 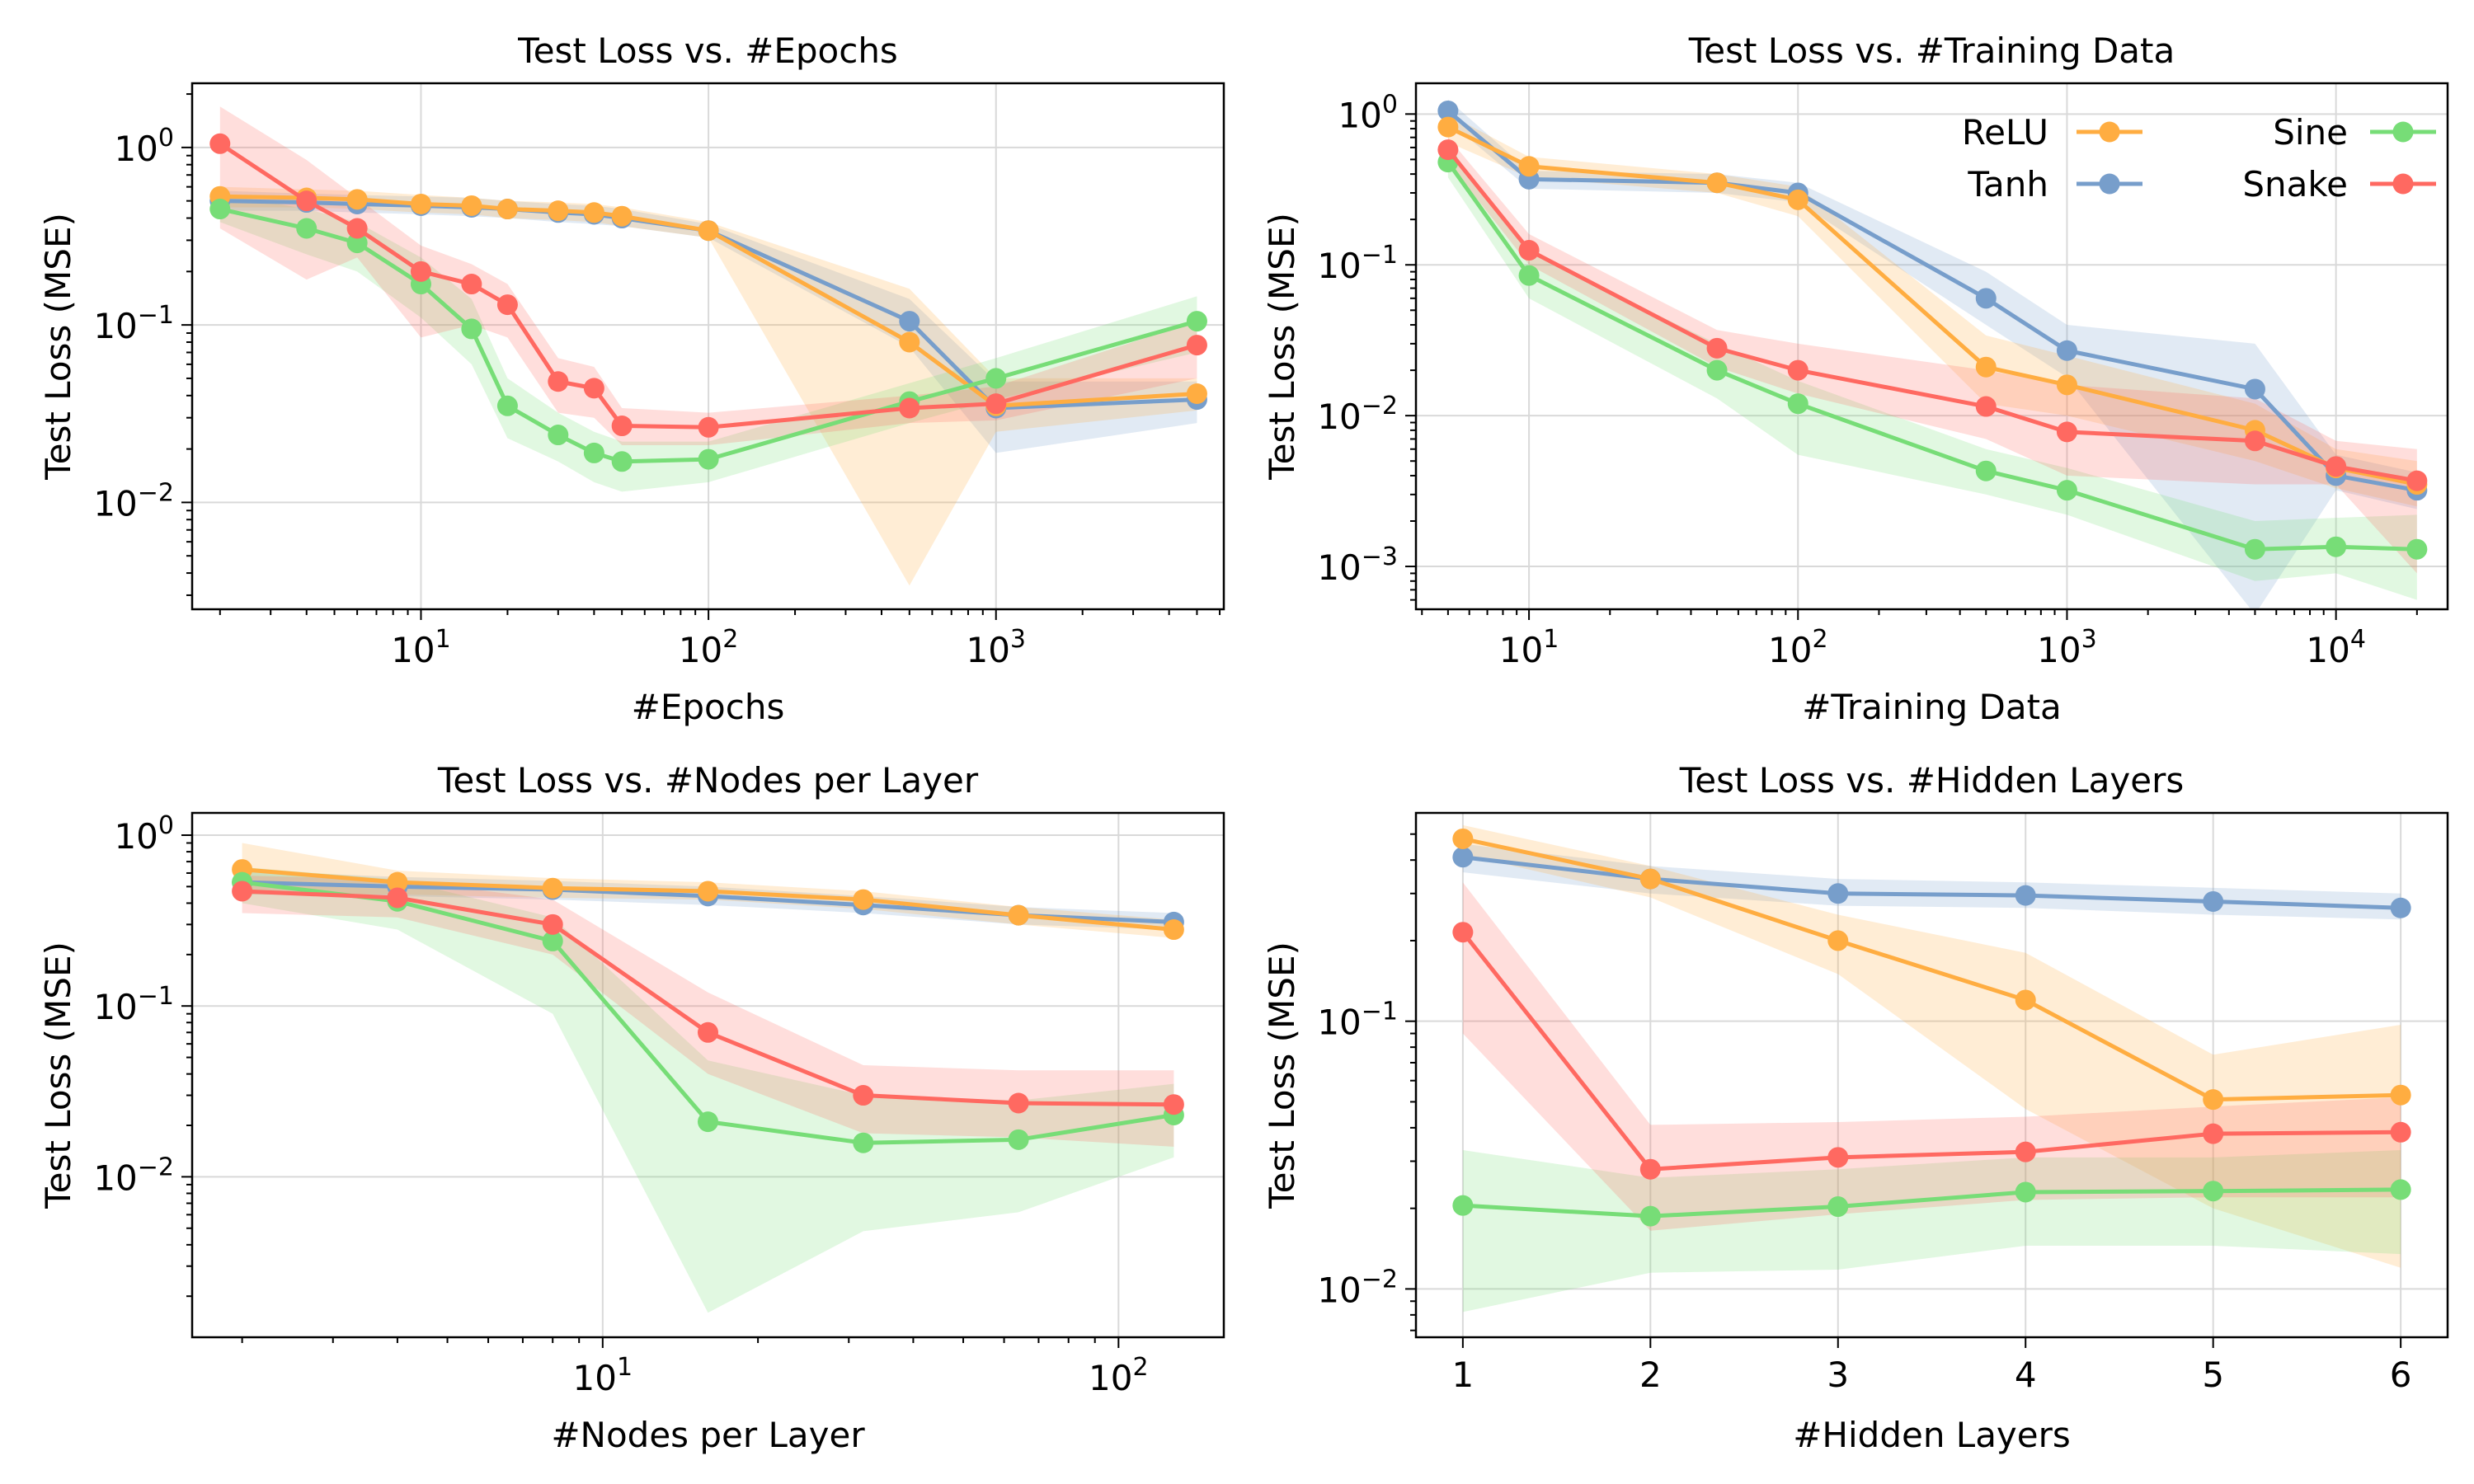 I want to click on series-line-relu, so click(x=1931, y=969).